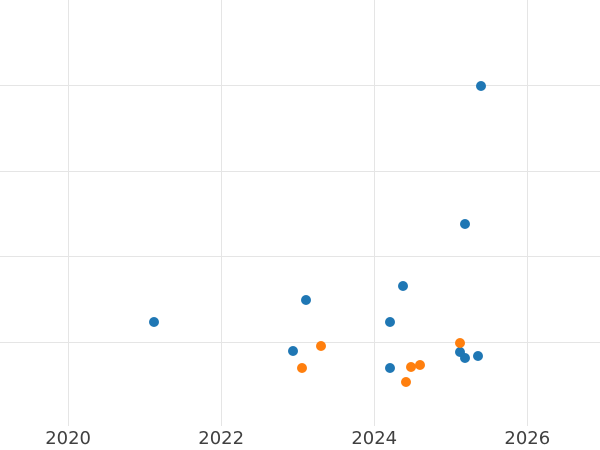 Image resolution: width=600 pixels, height=450 pixels. Describe the element at coordinates (374, 438) in the screenshot. I see `x-tick-label: 2024` at that location.